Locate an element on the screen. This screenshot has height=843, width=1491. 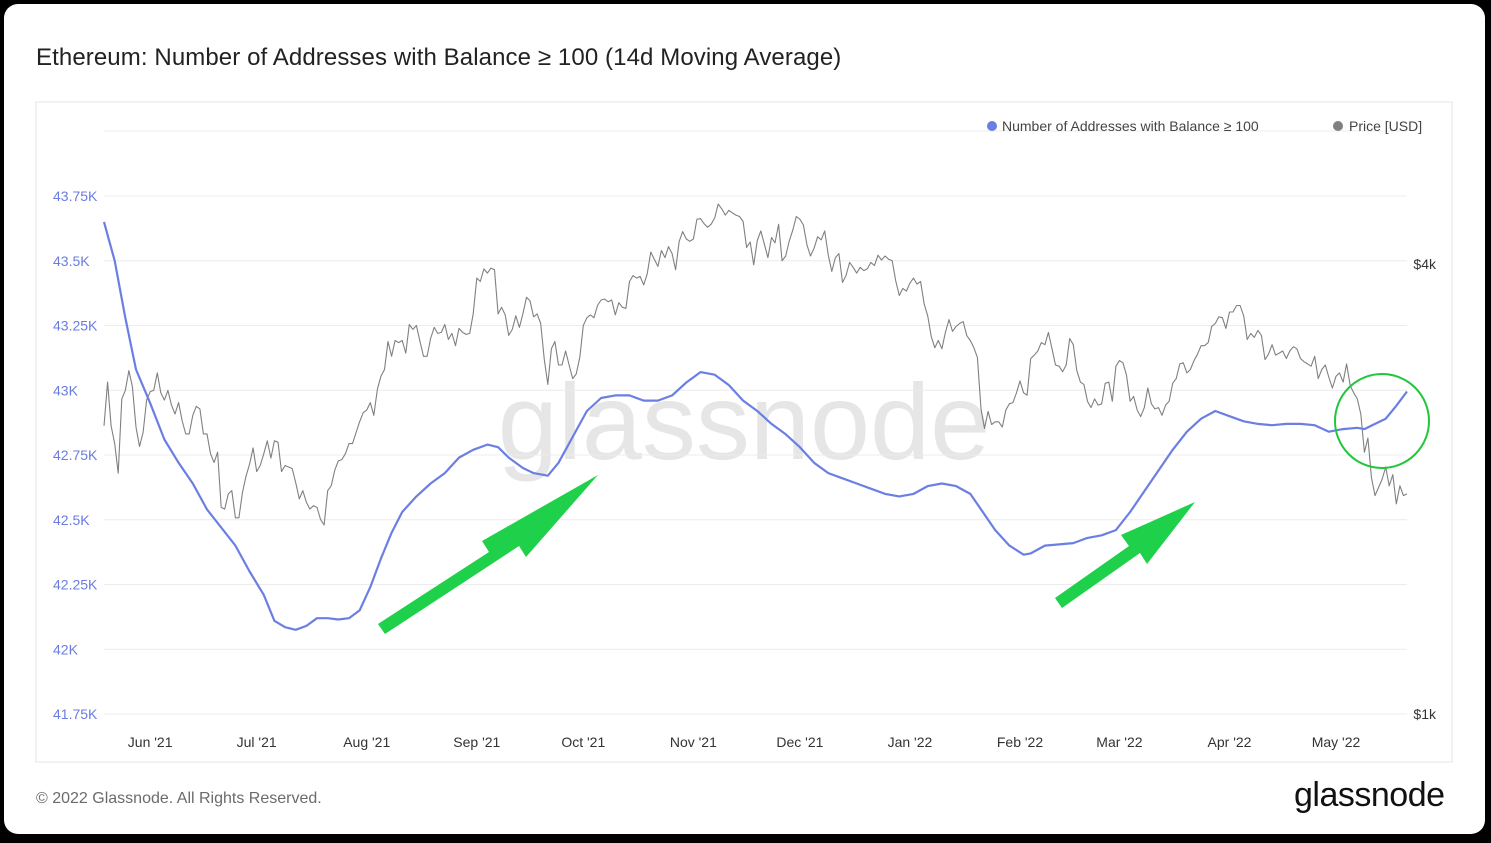
x-tick-label: Dec '21 is located at coordinates (799, 742).